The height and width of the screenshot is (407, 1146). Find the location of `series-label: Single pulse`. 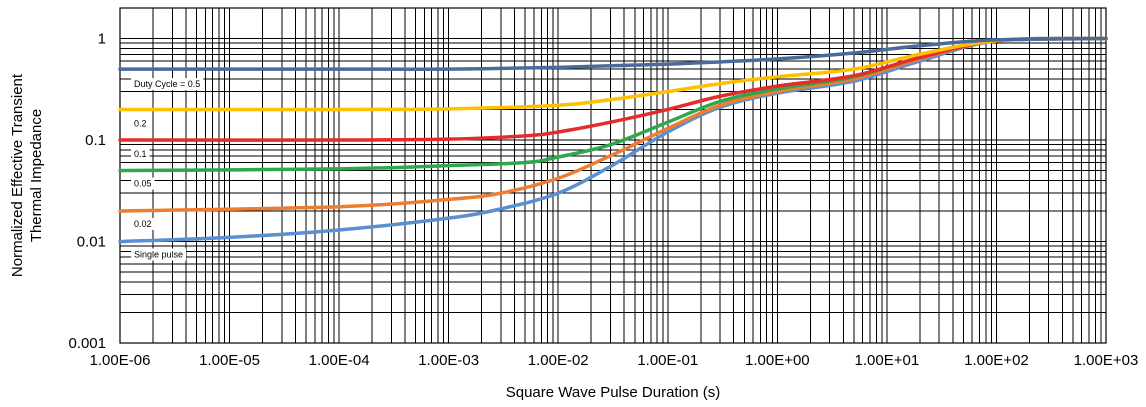

series-label: Single pulse is located at coordinates (158, 255).